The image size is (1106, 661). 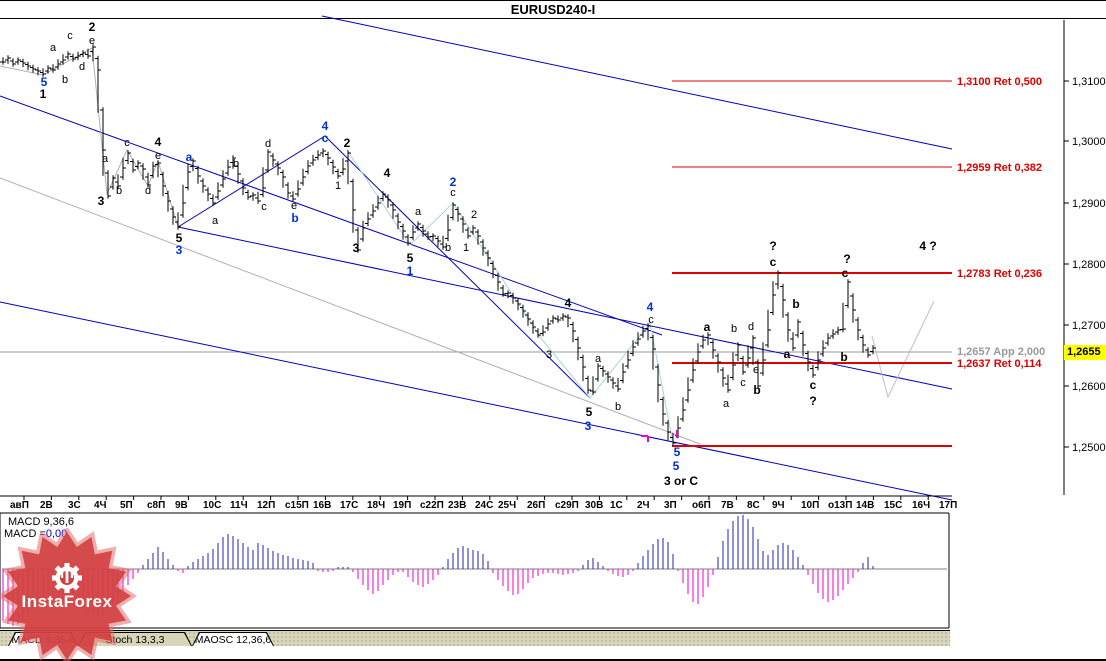 I want to click on indicator-tab-maosc: MAOSC 12,36,6, so click(x=233, y=639).